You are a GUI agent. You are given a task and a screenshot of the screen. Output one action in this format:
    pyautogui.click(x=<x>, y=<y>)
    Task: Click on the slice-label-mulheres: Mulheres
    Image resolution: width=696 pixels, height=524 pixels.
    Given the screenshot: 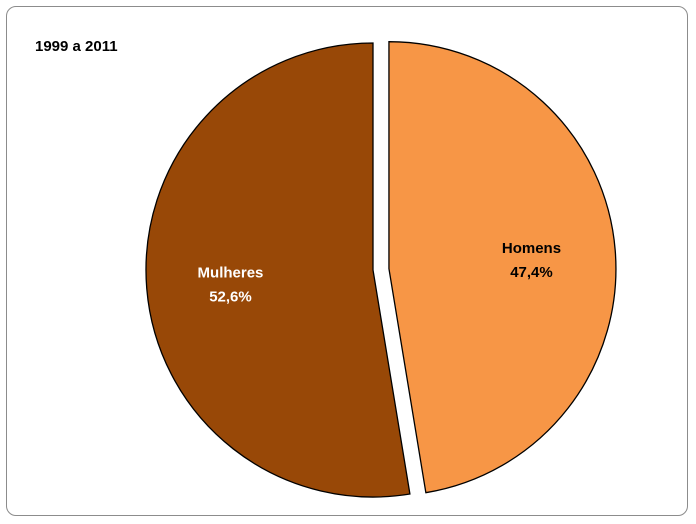 What is the action you would take?
    pyautogui.click(x=231, y=273)
    